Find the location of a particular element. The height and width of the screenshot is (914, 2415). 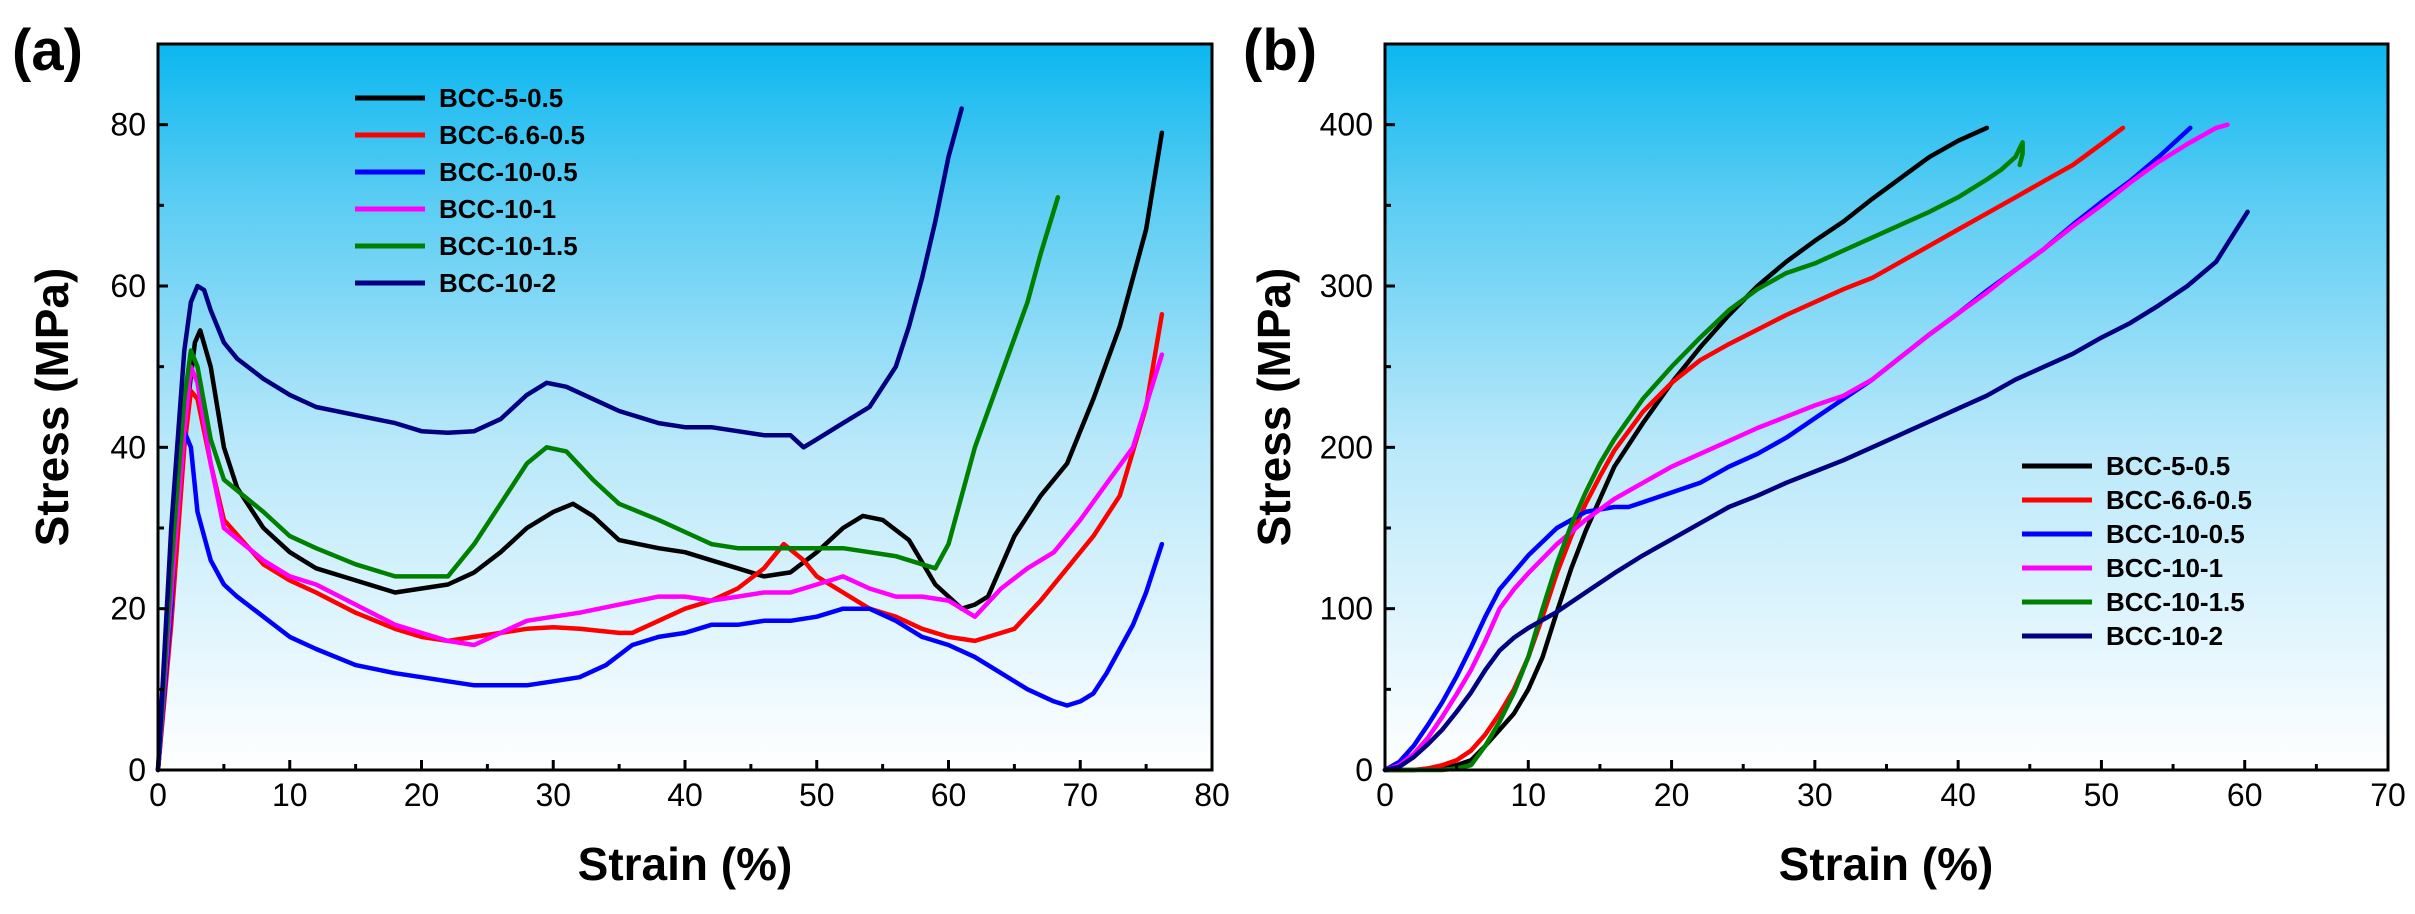

panel-b-y-tick-labels: 0 100 200 300 400 is located at coordinates (1346, 447).